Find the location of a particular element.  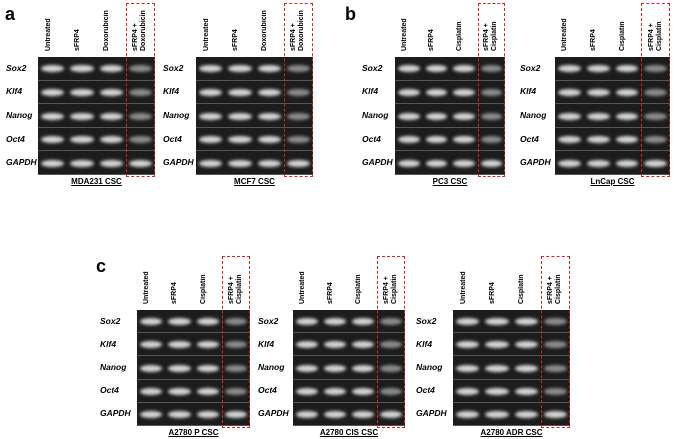

lane-header: Cisplatin is located at coordinates (203, 289).